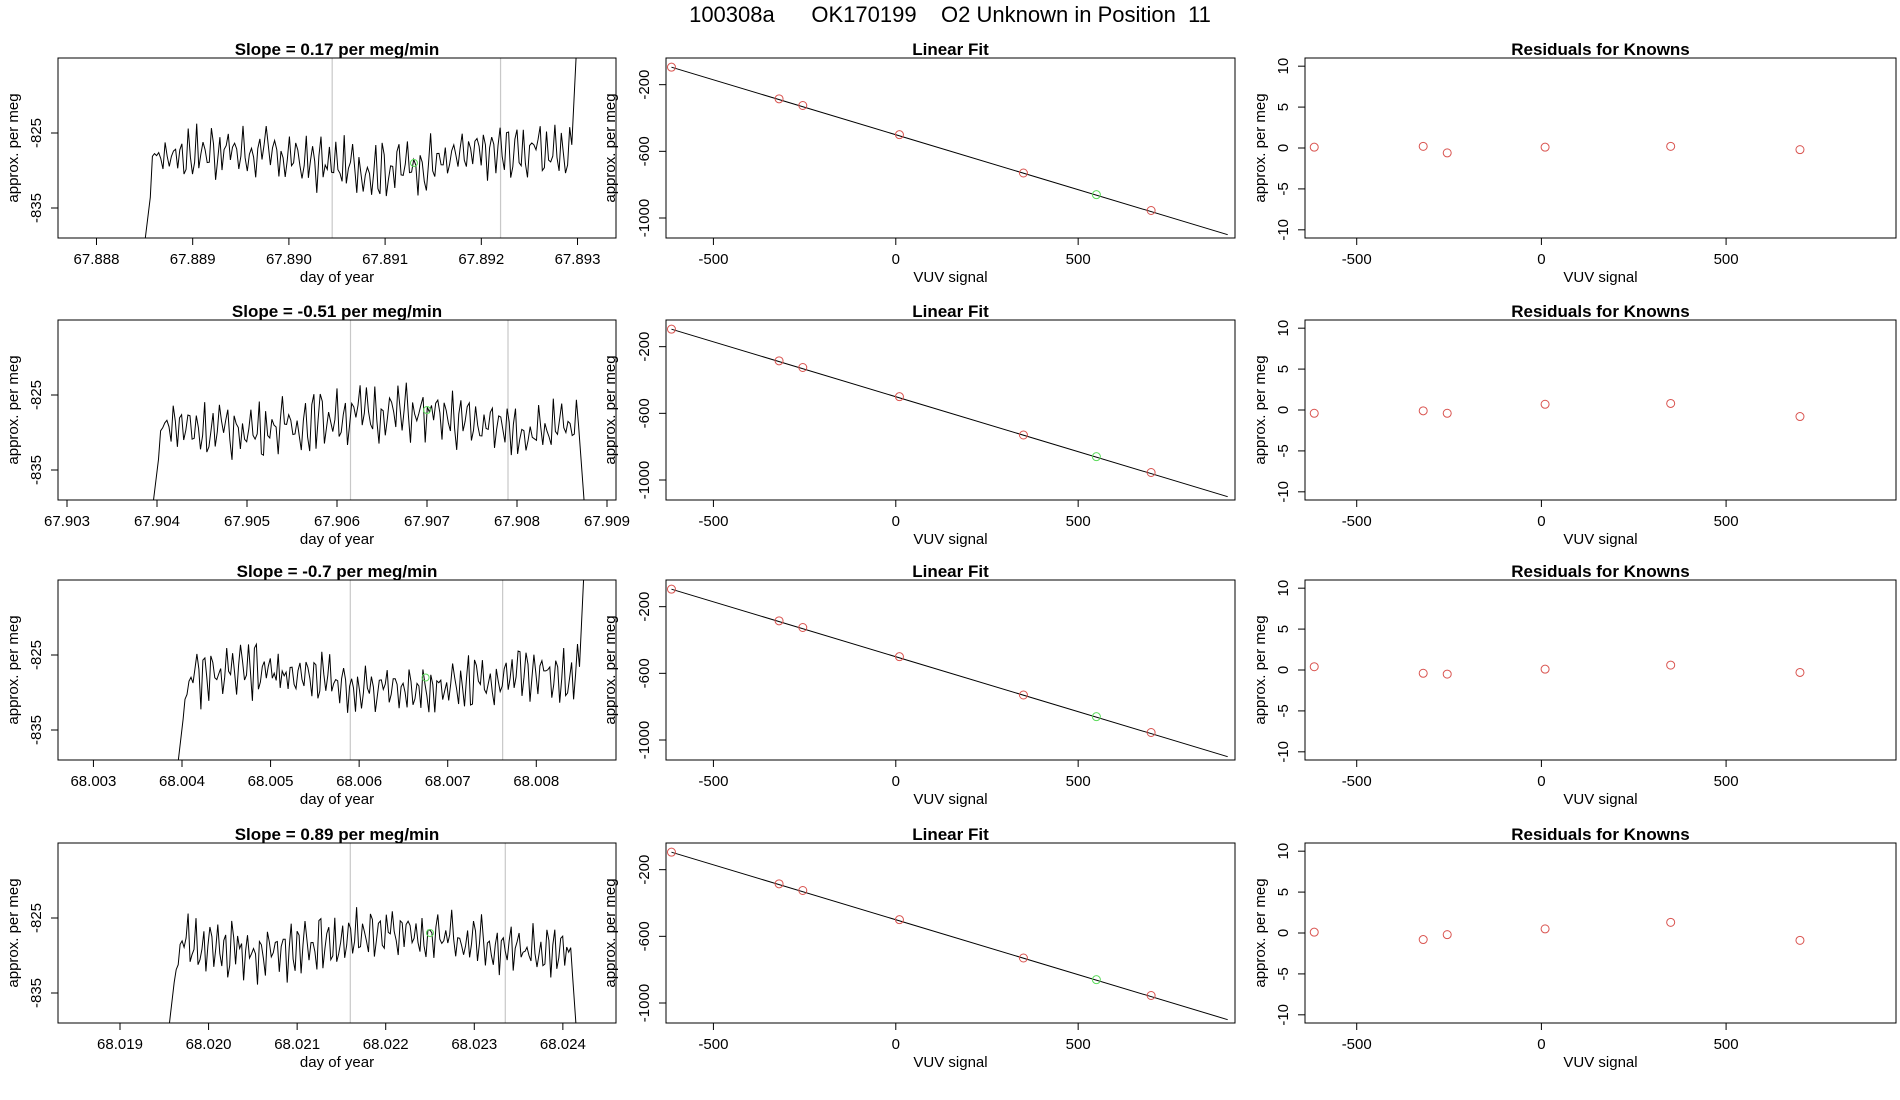 The height and width of the screenshot is (1100, 1900). What do you see at coordinates (337, 521) in the screenshot?
I see `x-tick-label: 67.906` at bounding box center [337, 521].